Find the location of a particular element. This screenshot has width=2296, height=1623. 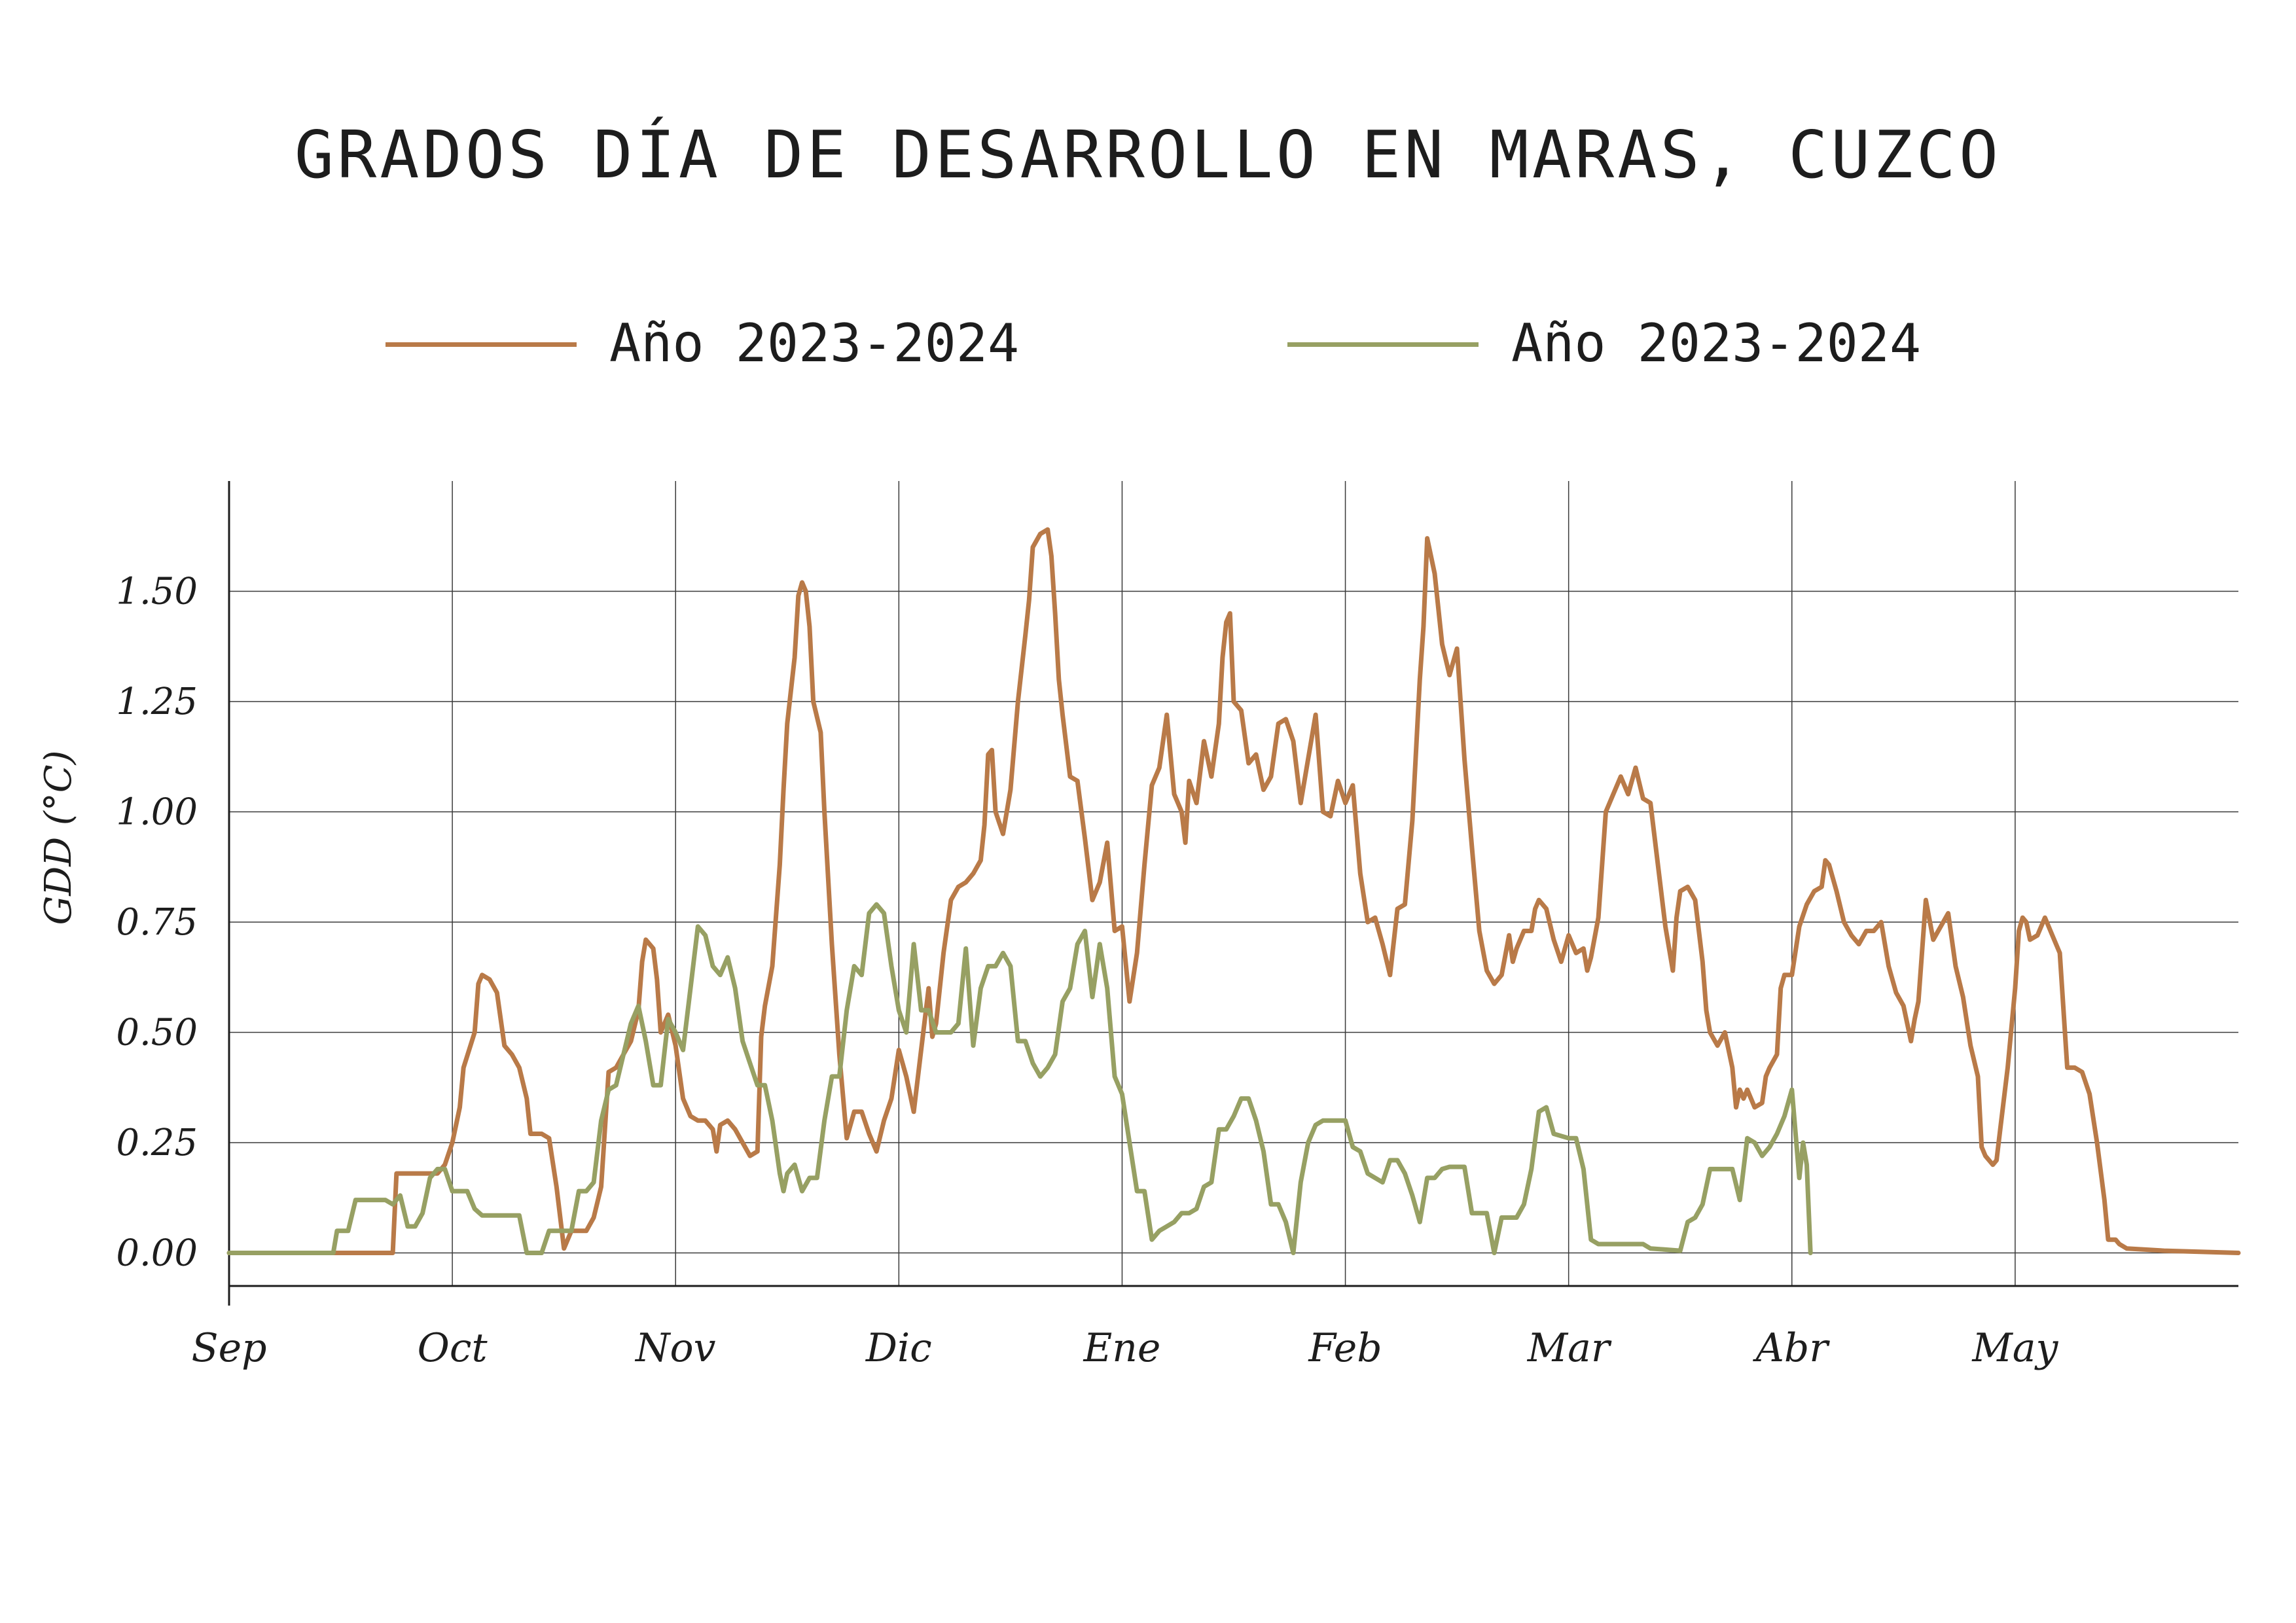

y-axis-label: GDD (°C) is located at coordinates (58, 838).